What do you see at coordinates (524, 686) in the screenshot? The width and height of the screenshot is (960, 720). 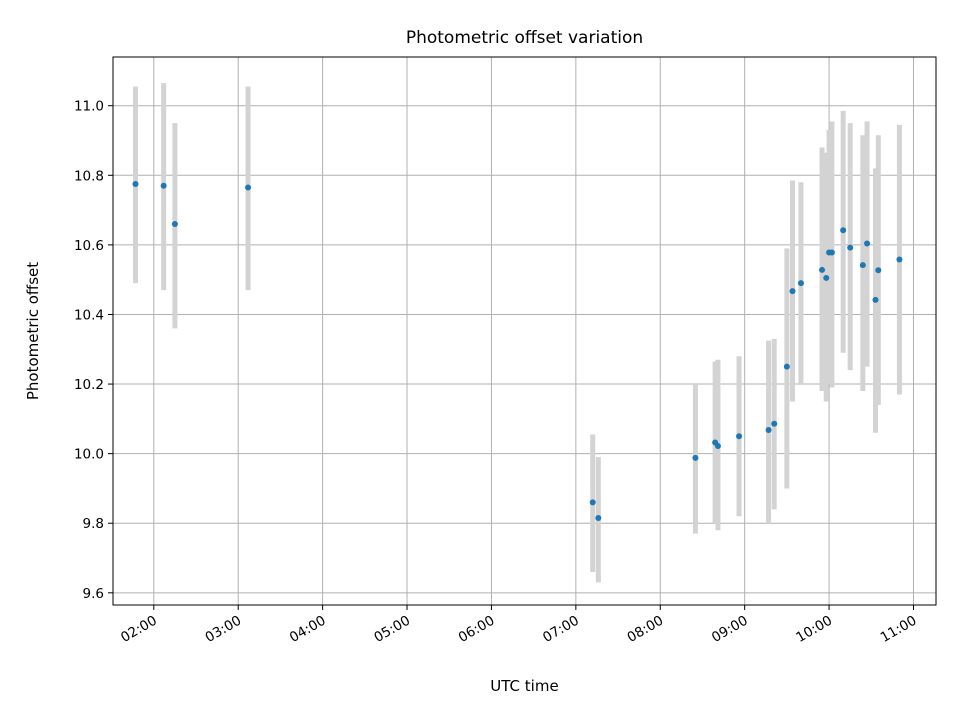 I see `x-axis-label: UTC time` at bounding box center [524, 686].